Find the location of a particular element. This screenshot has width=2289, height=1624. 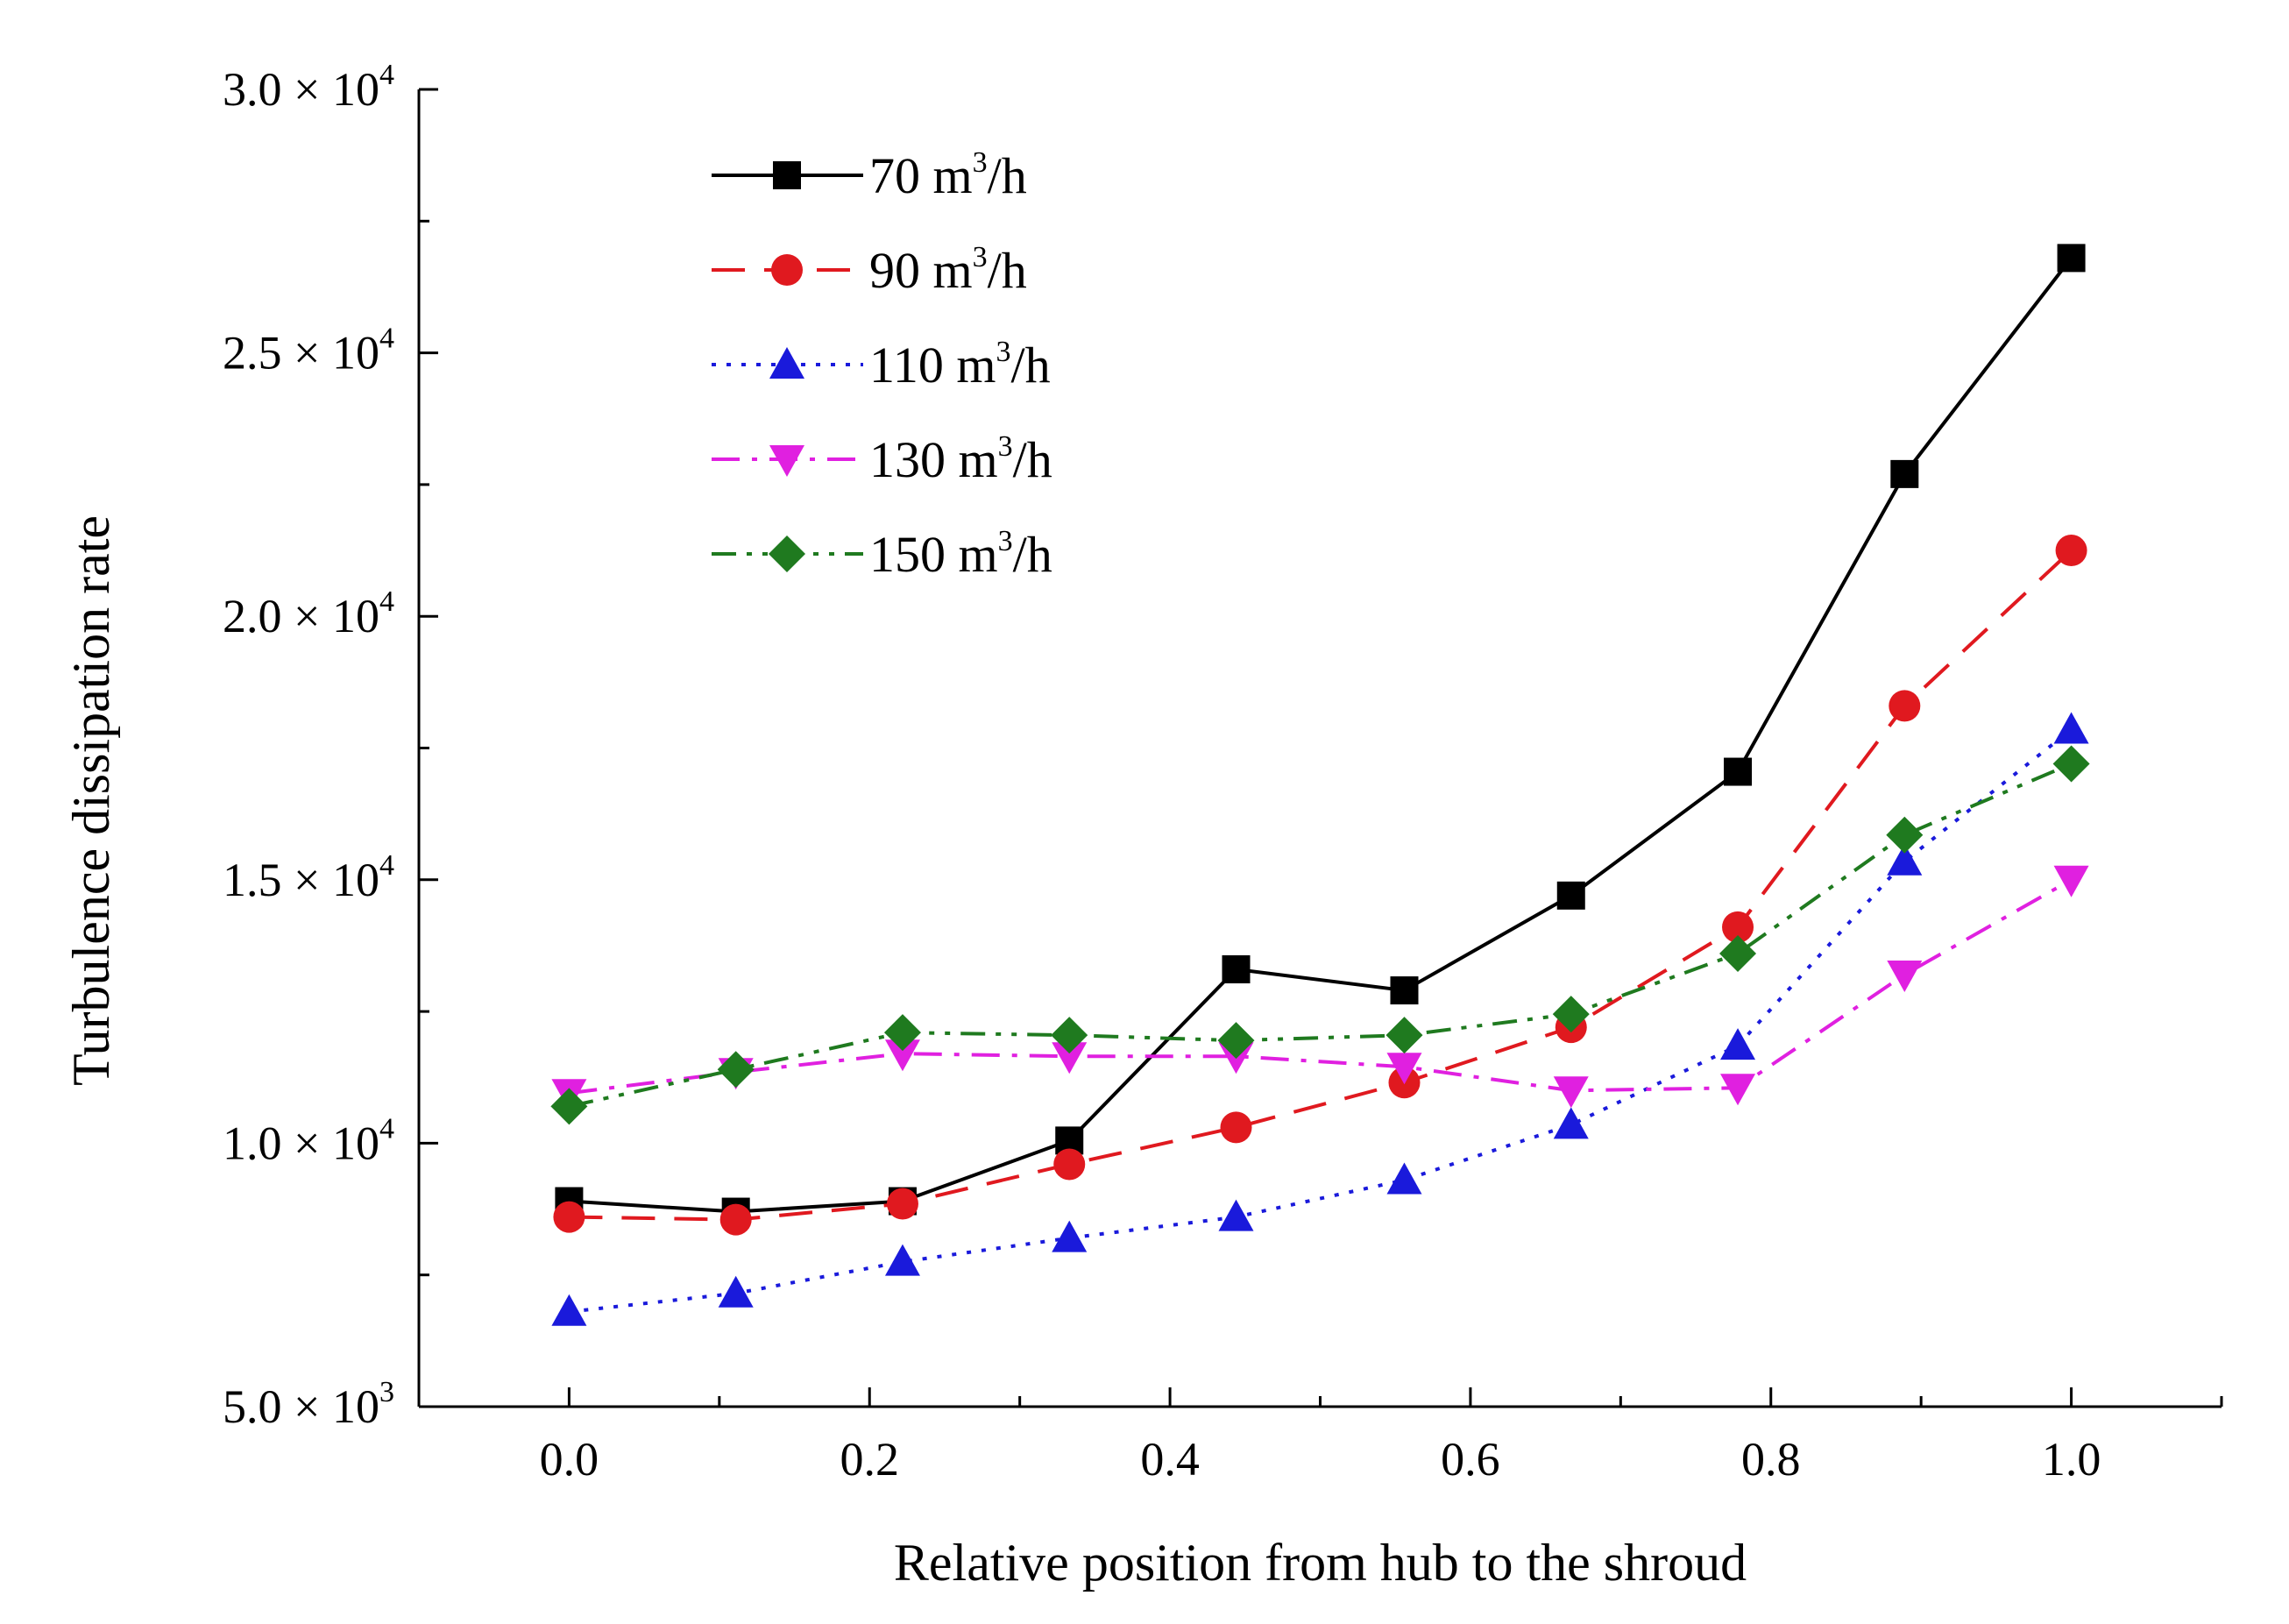

legend-entry: 110 m3/h is located at coordinates (881, 365).